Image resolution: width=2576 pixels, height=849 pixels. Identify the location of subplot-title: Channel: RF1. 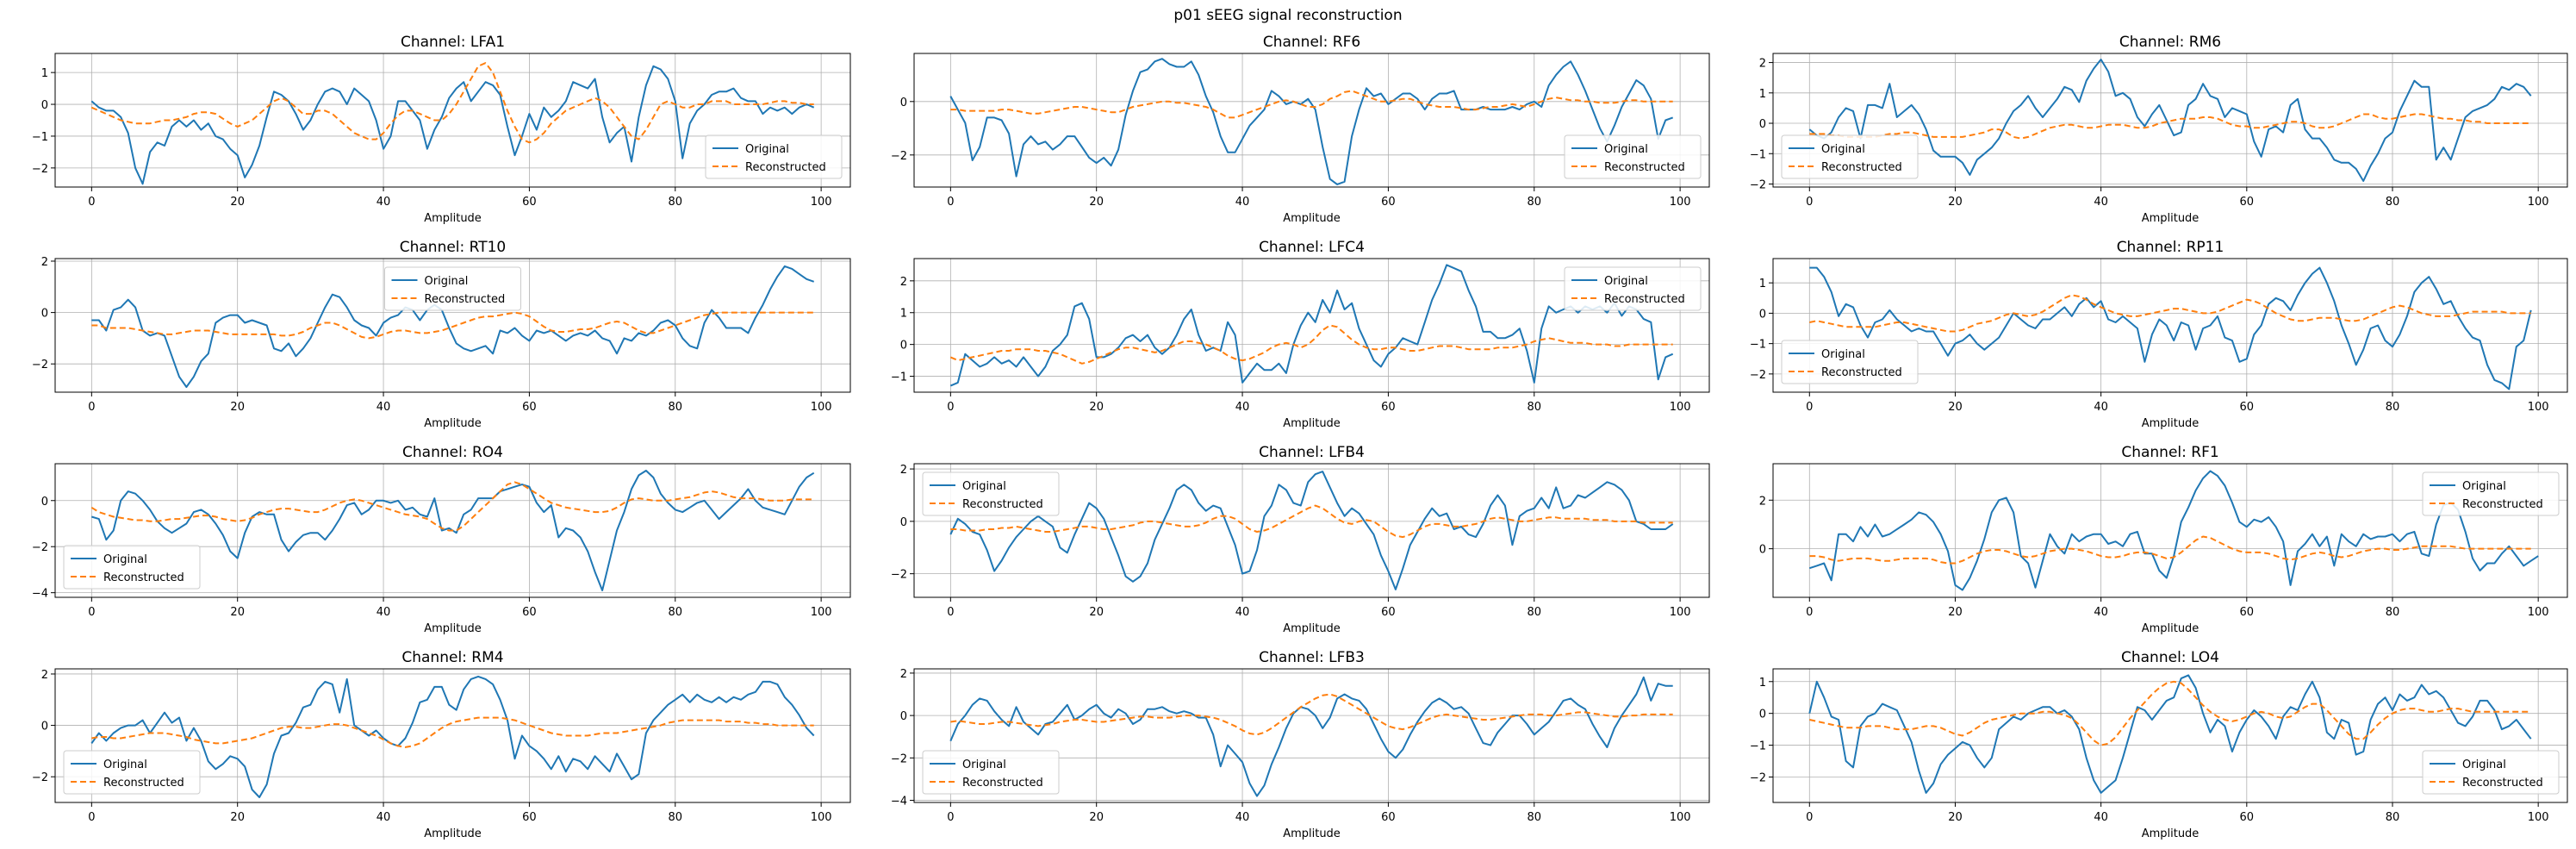
(2170, 452).